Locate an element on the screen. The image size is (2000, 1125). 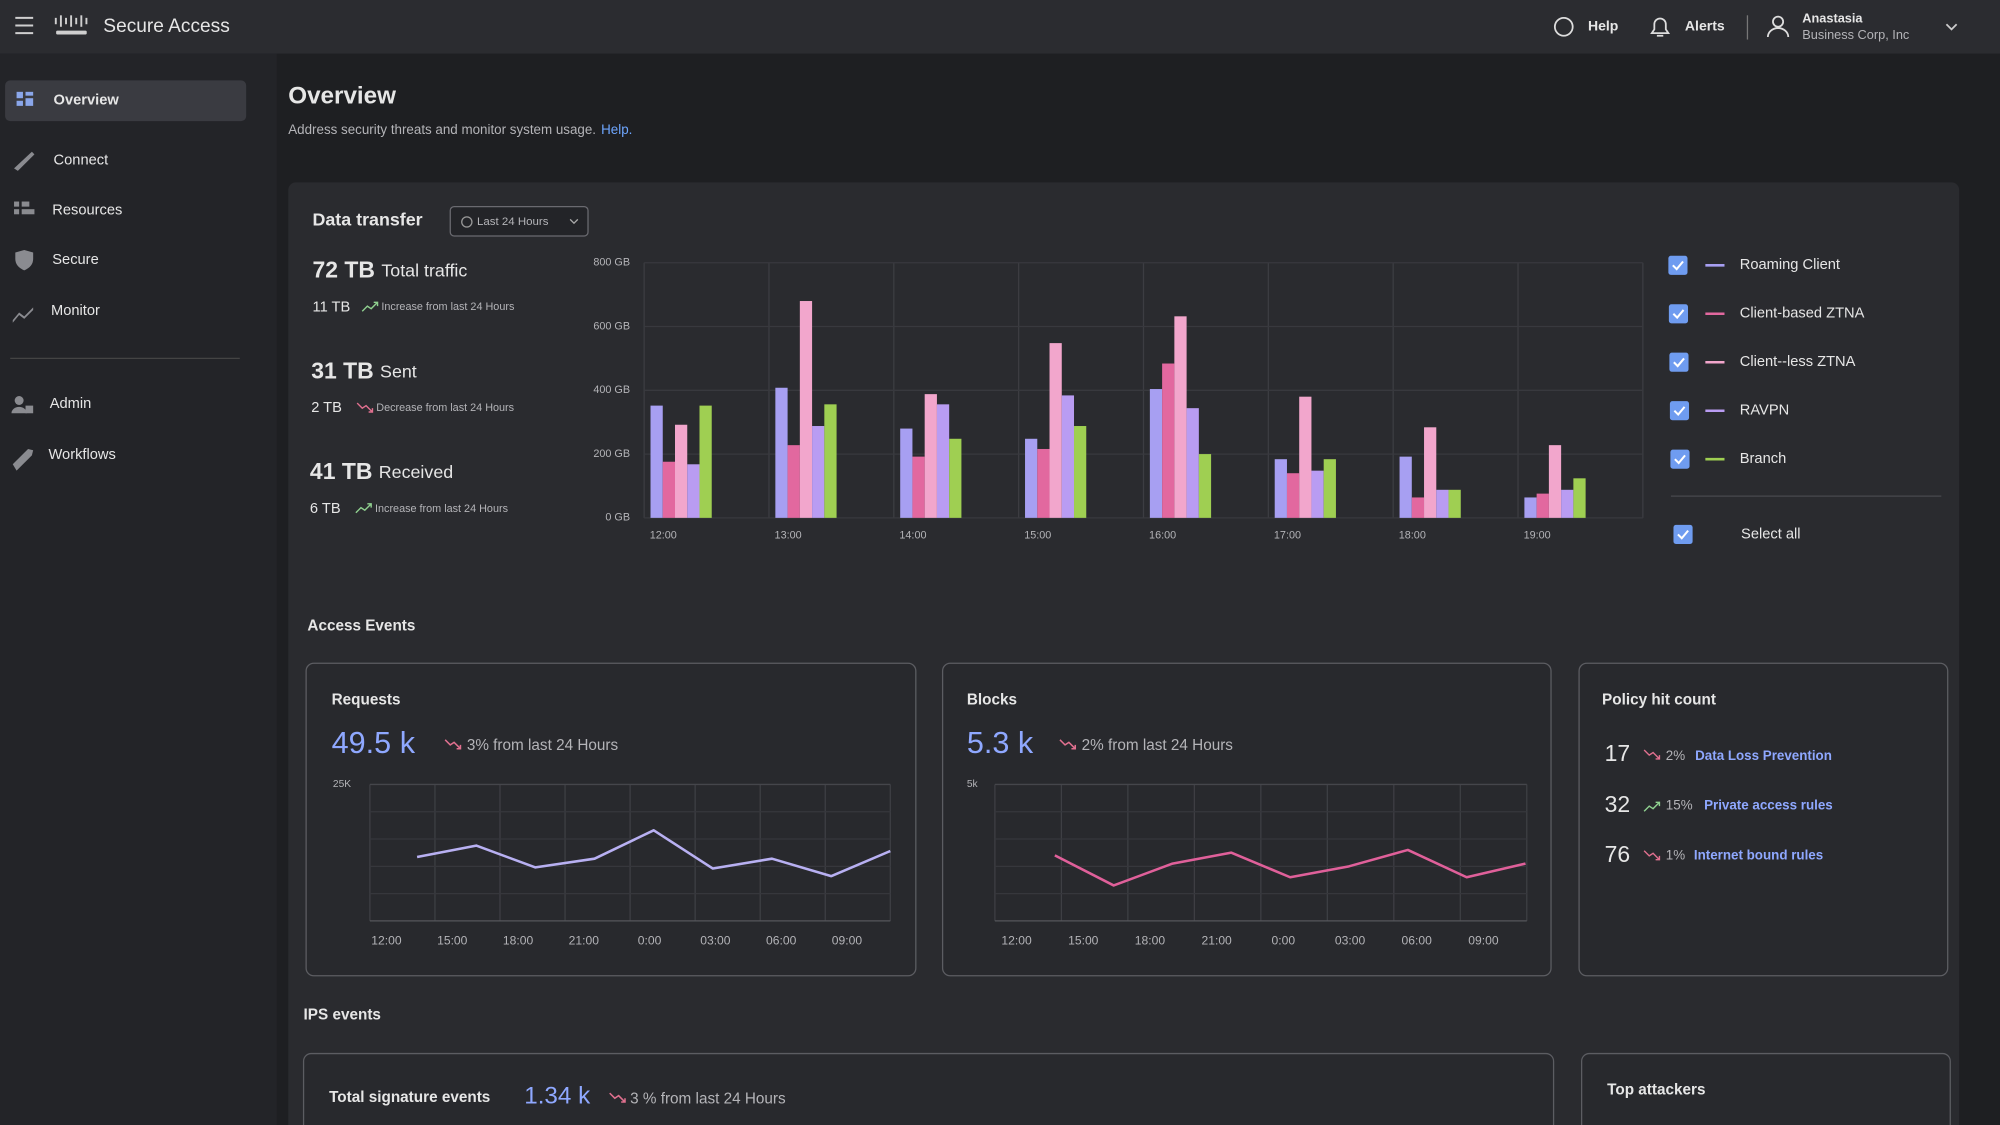
x-tick-label: 13:00 is located at coordinates (788, 536).